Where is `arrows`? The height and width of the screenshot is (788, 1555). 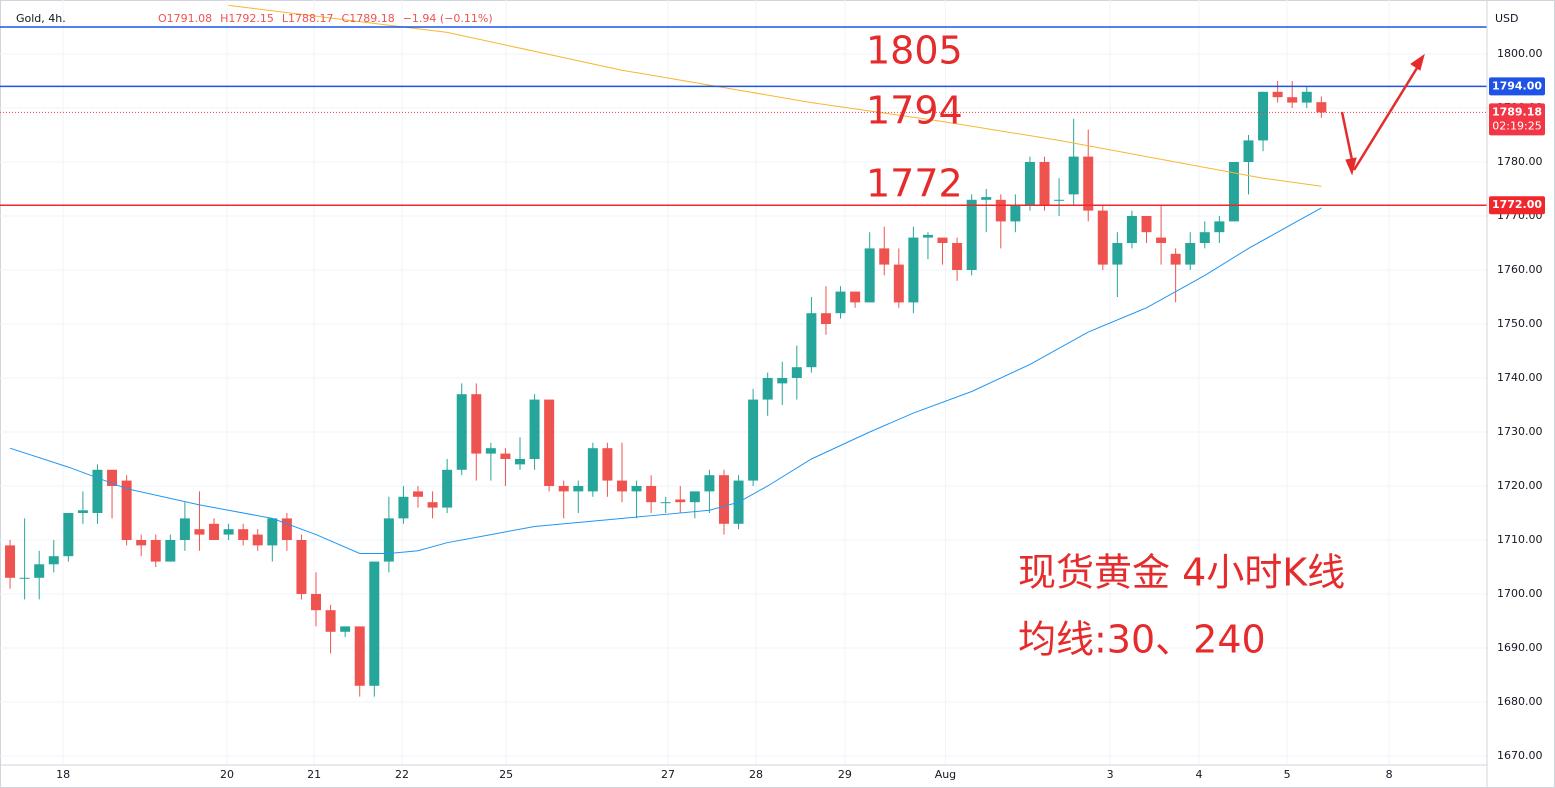 arrows is located at coordinates (1382, 114).